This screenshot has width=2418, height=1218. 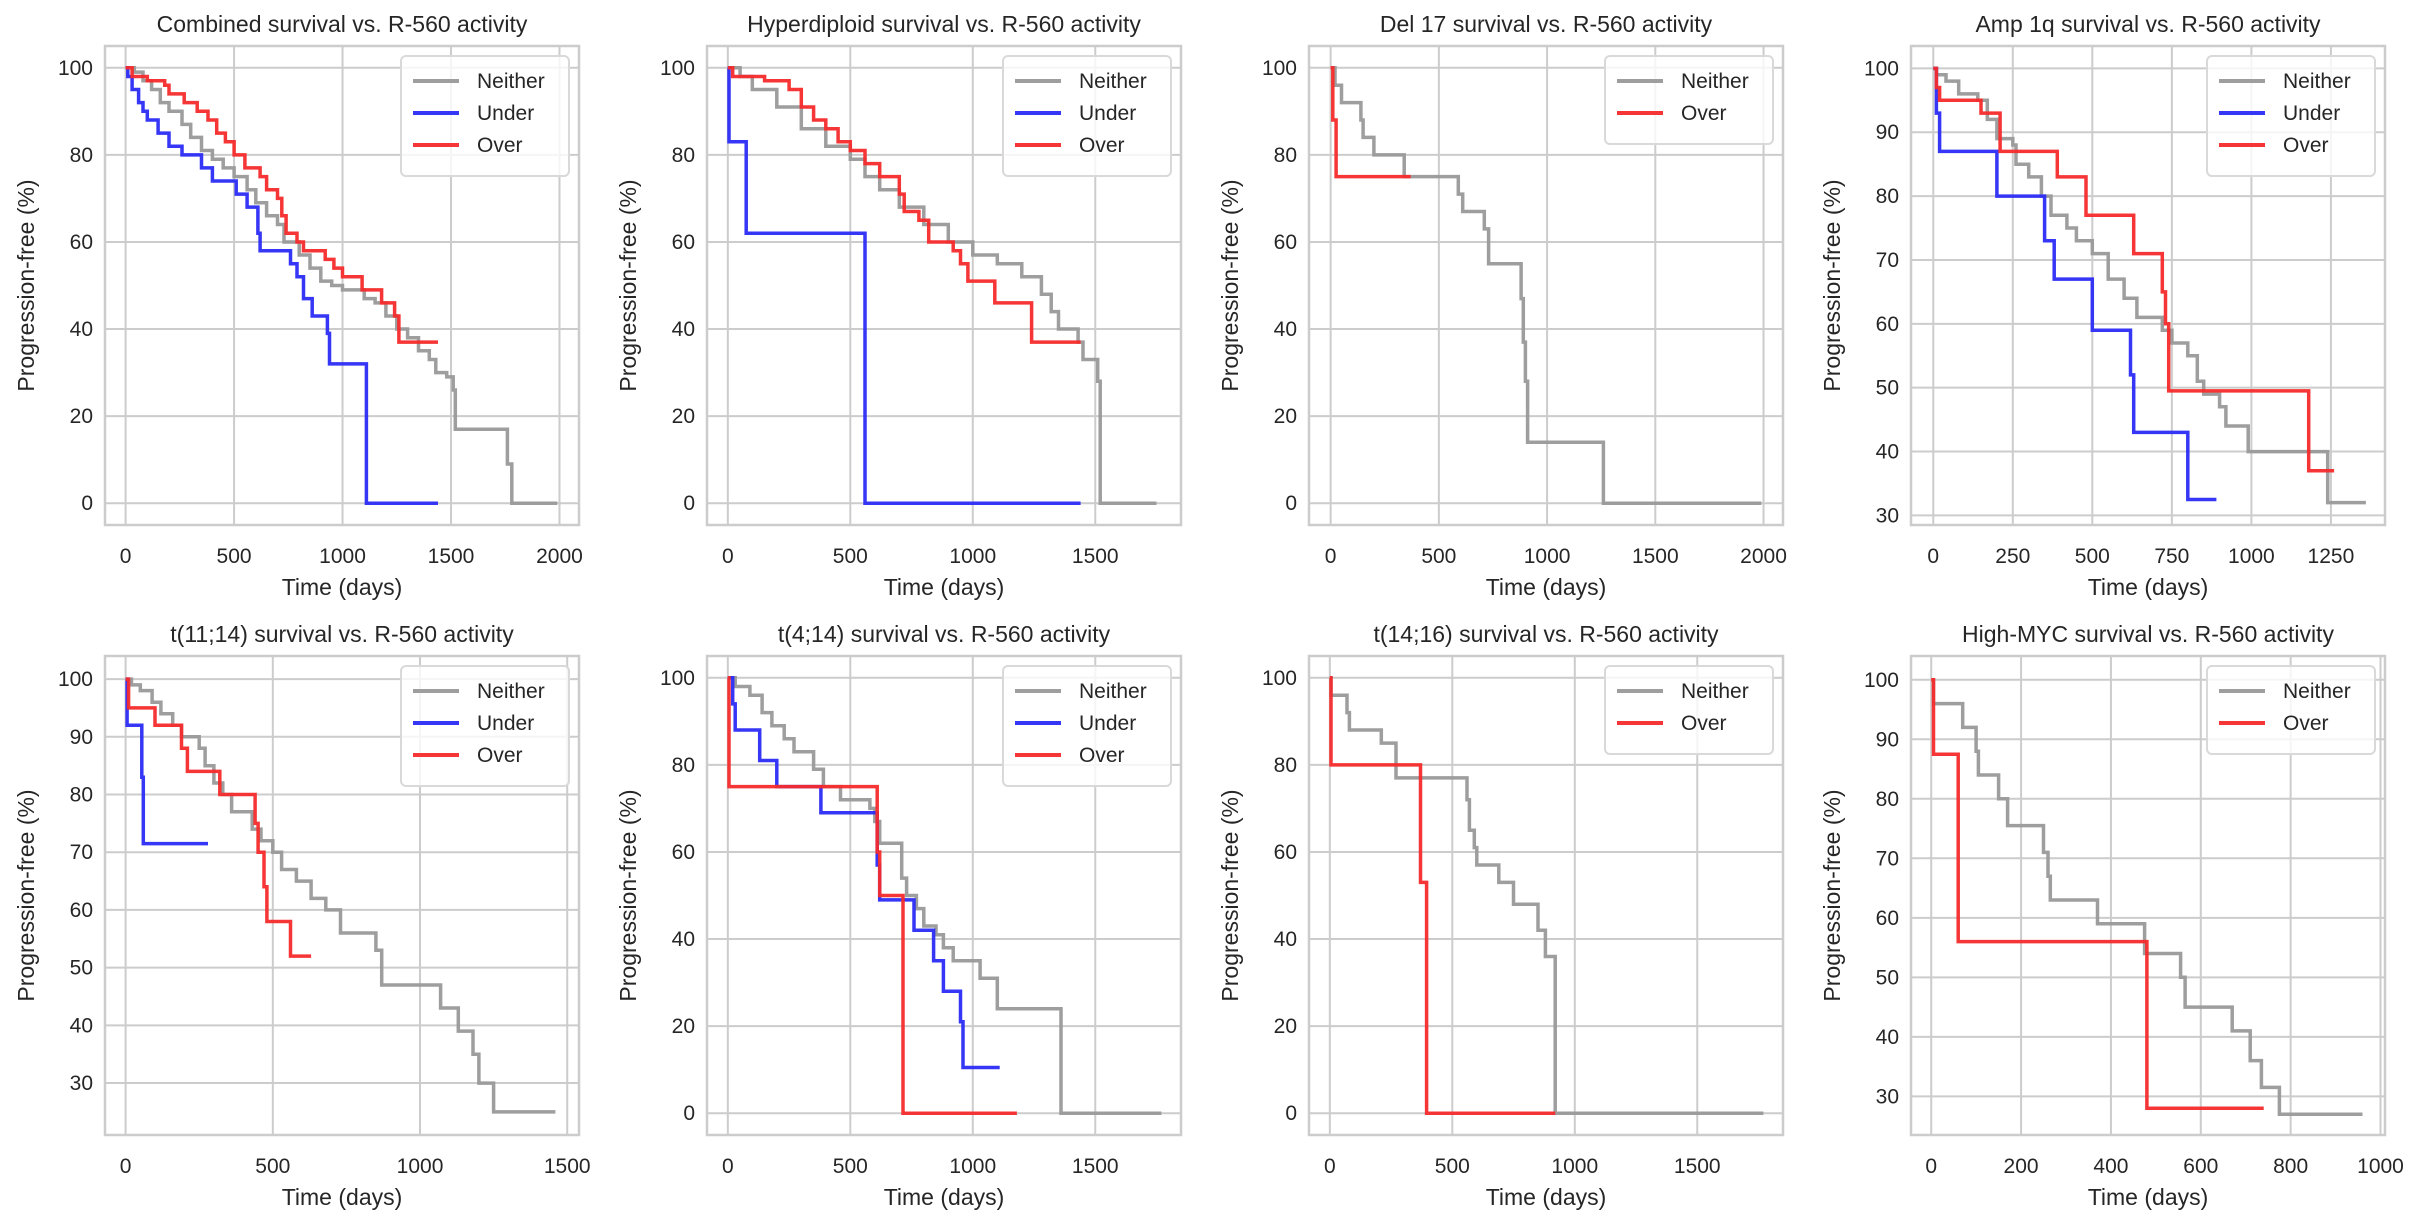 I want to click on legend-box, so click(x=1689, y=100).